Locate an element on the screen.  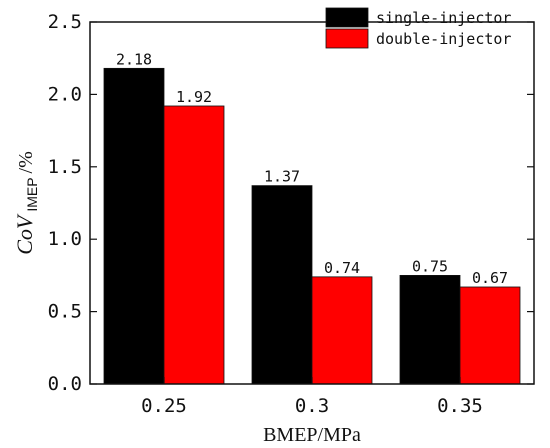
data-label-double-injector-0.25: 1.92 is located at coordinates (194, 97).